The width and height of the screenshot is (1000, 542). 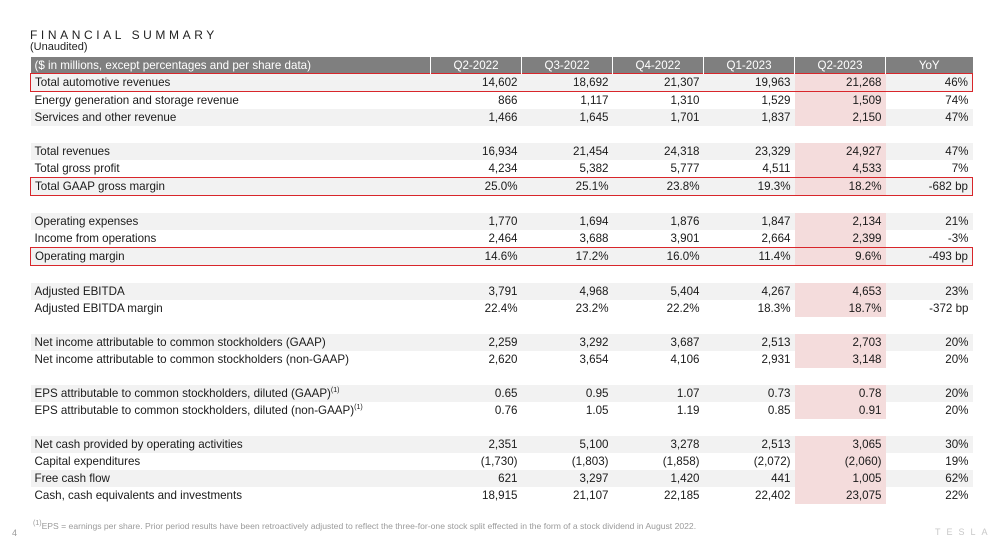 What do you see at coordinates (840, 82) in the screenshot?
I see `value-cell: 21,268` at bounding box center [840, 82].